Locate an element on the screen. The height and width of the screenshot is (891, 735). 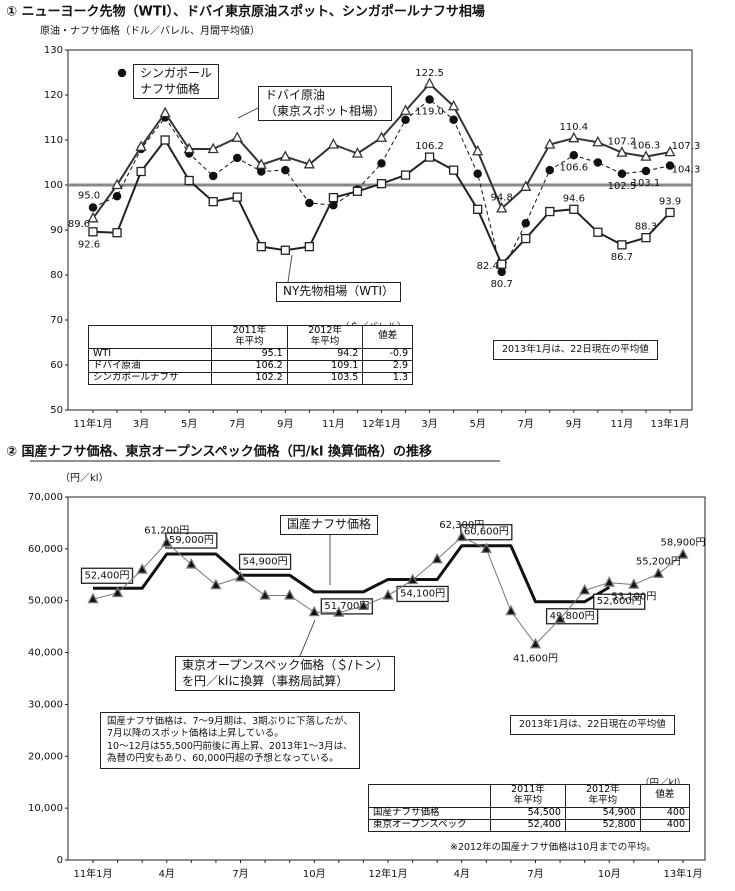
value-label: 51,700円 is located at coordinates (346, 606).